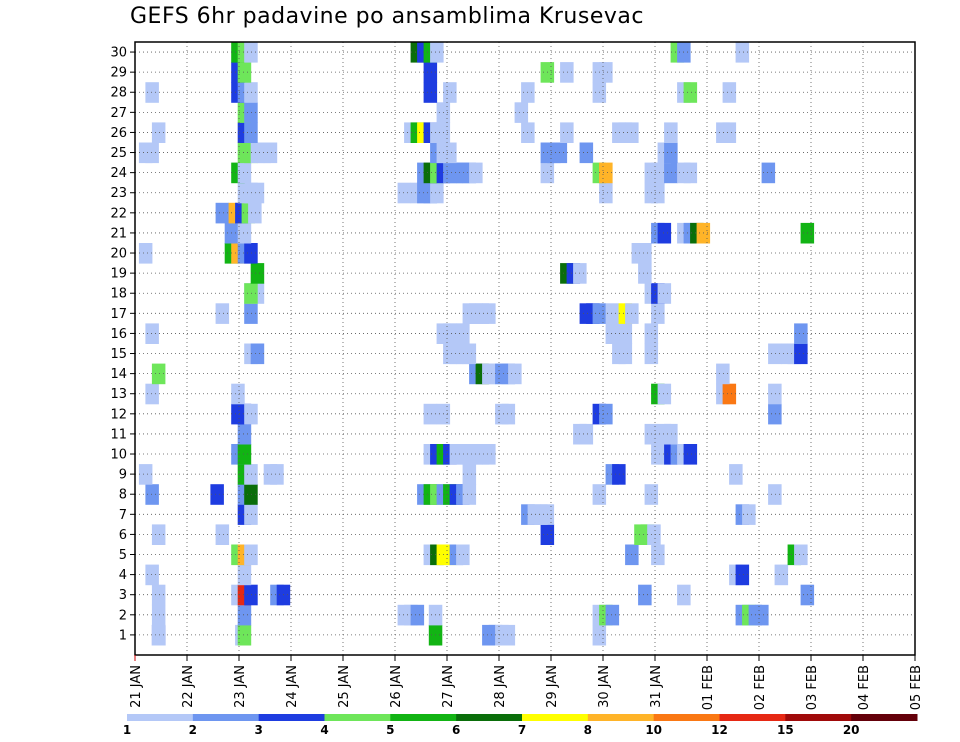 The height and width of the screenshot is (742, 960). What do you see at coordinates (123, 535) in the screenshot?
I see `y-tick-label: 6` at bounding box center [123, 535].